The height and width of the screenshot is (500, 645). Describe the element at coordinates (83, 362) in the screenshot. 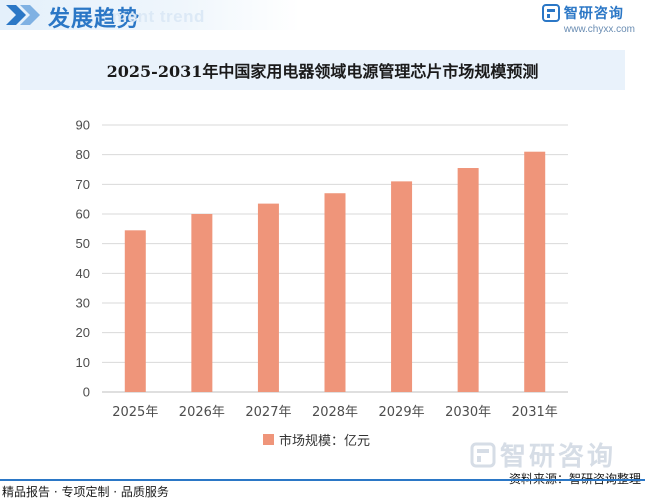

I see `y-tick-label: 10` at that location.